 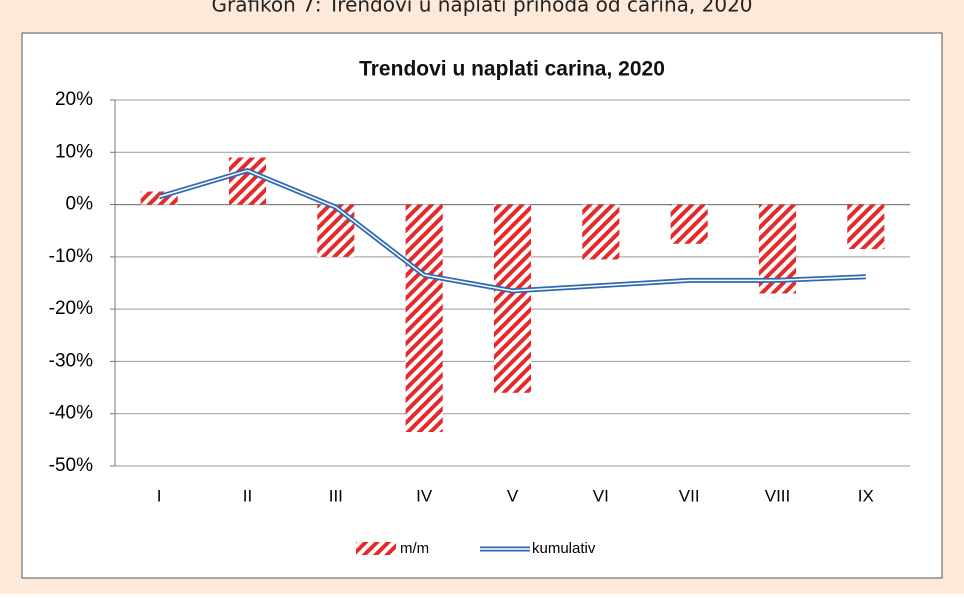 I want to click on x-tick-label: III, so click(x=336, y=495).